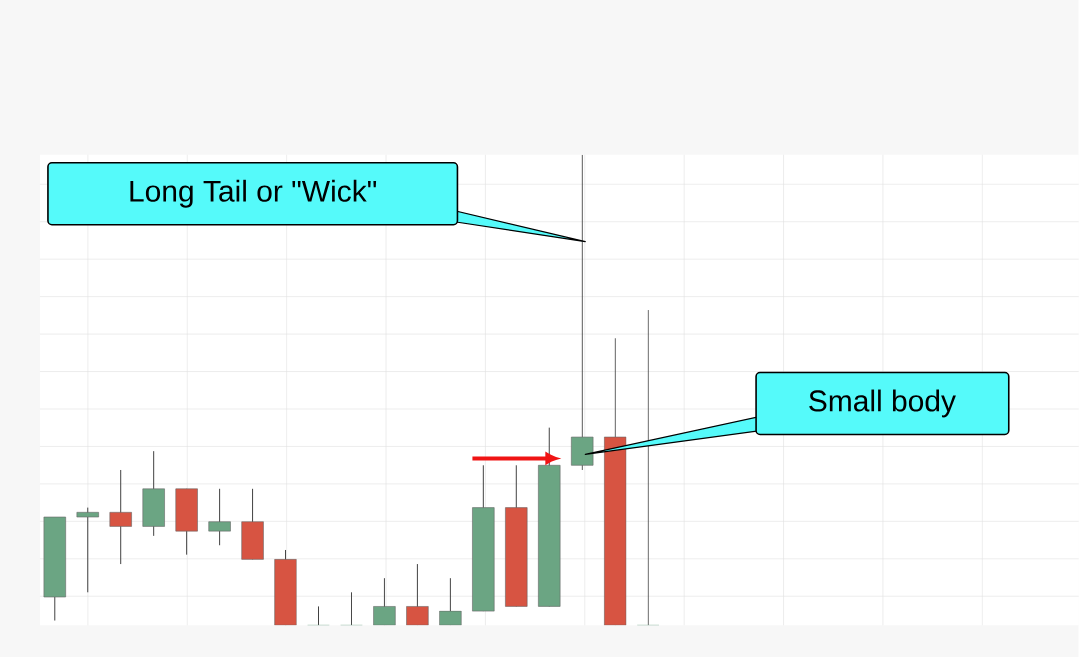  Describe the element at coordinates (253, 193) in the screenshot. I see `annotation: Long Tail or "Wick"` at that location.